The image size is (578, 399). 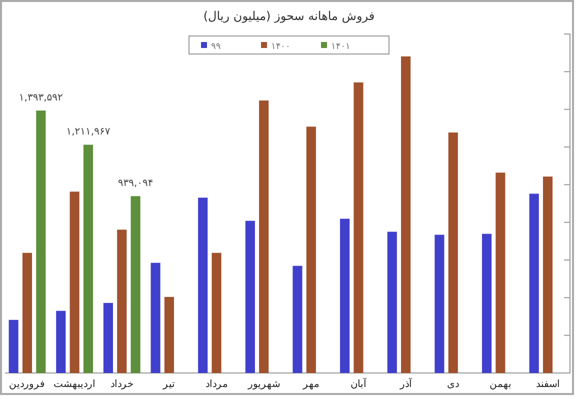 I want to click on x-tick-label: دی, so click(x=453, y=384).